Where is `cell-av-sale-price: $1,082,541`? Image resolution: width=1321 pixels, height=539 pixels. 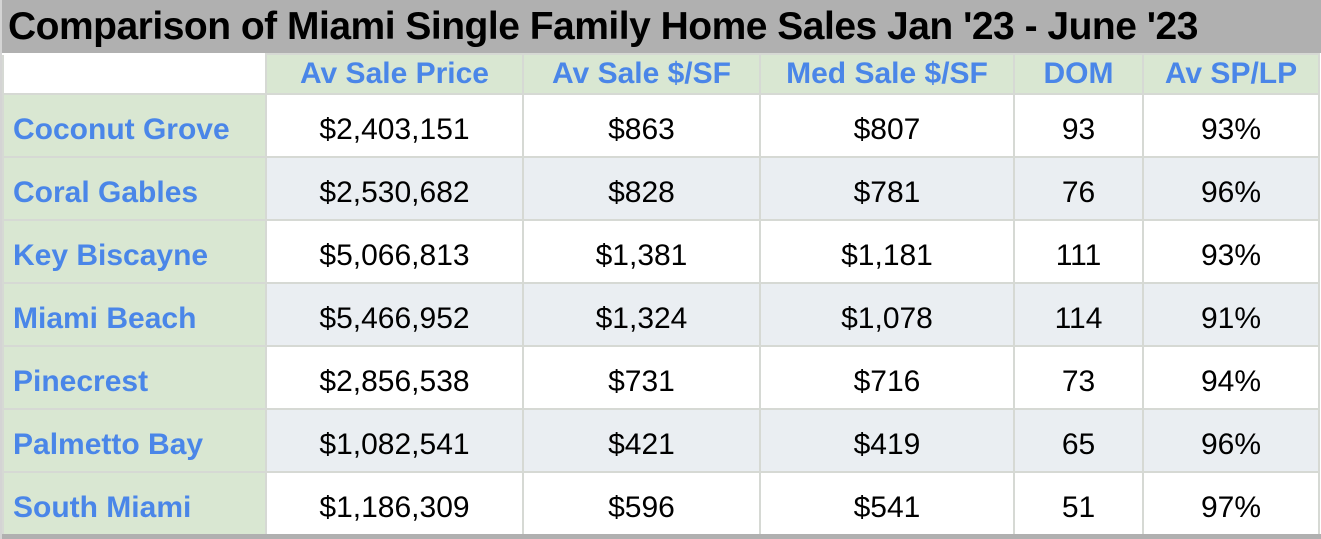 cell-av-sale-price: $1,082,541 is located at coordinates (394, 440).